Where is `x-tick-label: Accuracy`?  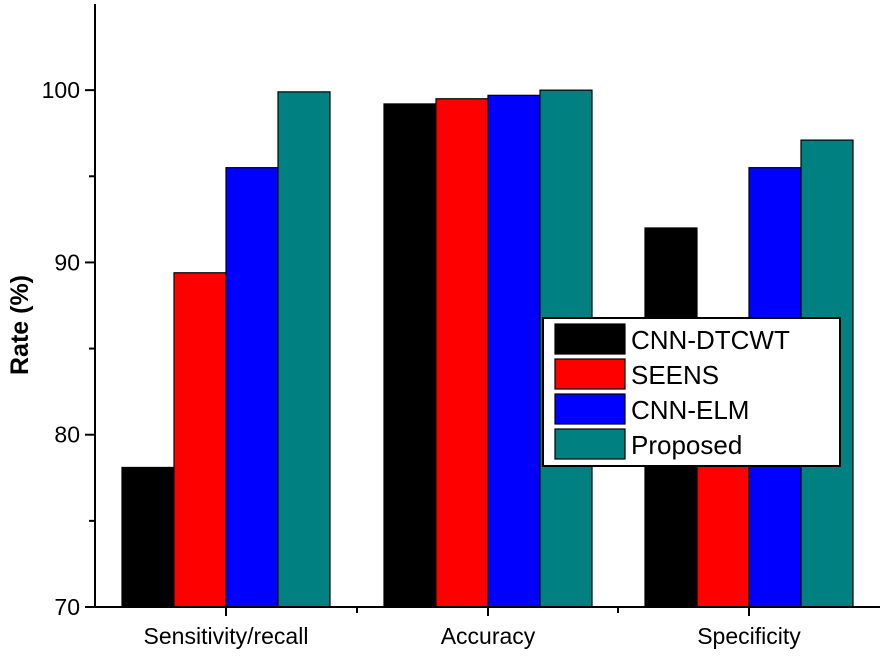 x-tick-label: Accuracy is located at coordinates (488, 636).